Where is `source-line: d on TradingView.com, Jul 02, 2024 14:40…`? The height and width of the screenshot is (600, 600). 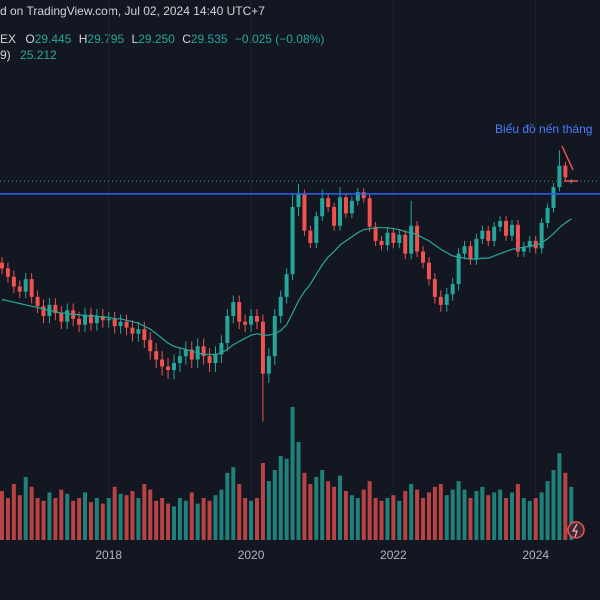 source-line: d on TradingView.com, Jul 02, 2024 14:40… is located at coordinates (132, 11).